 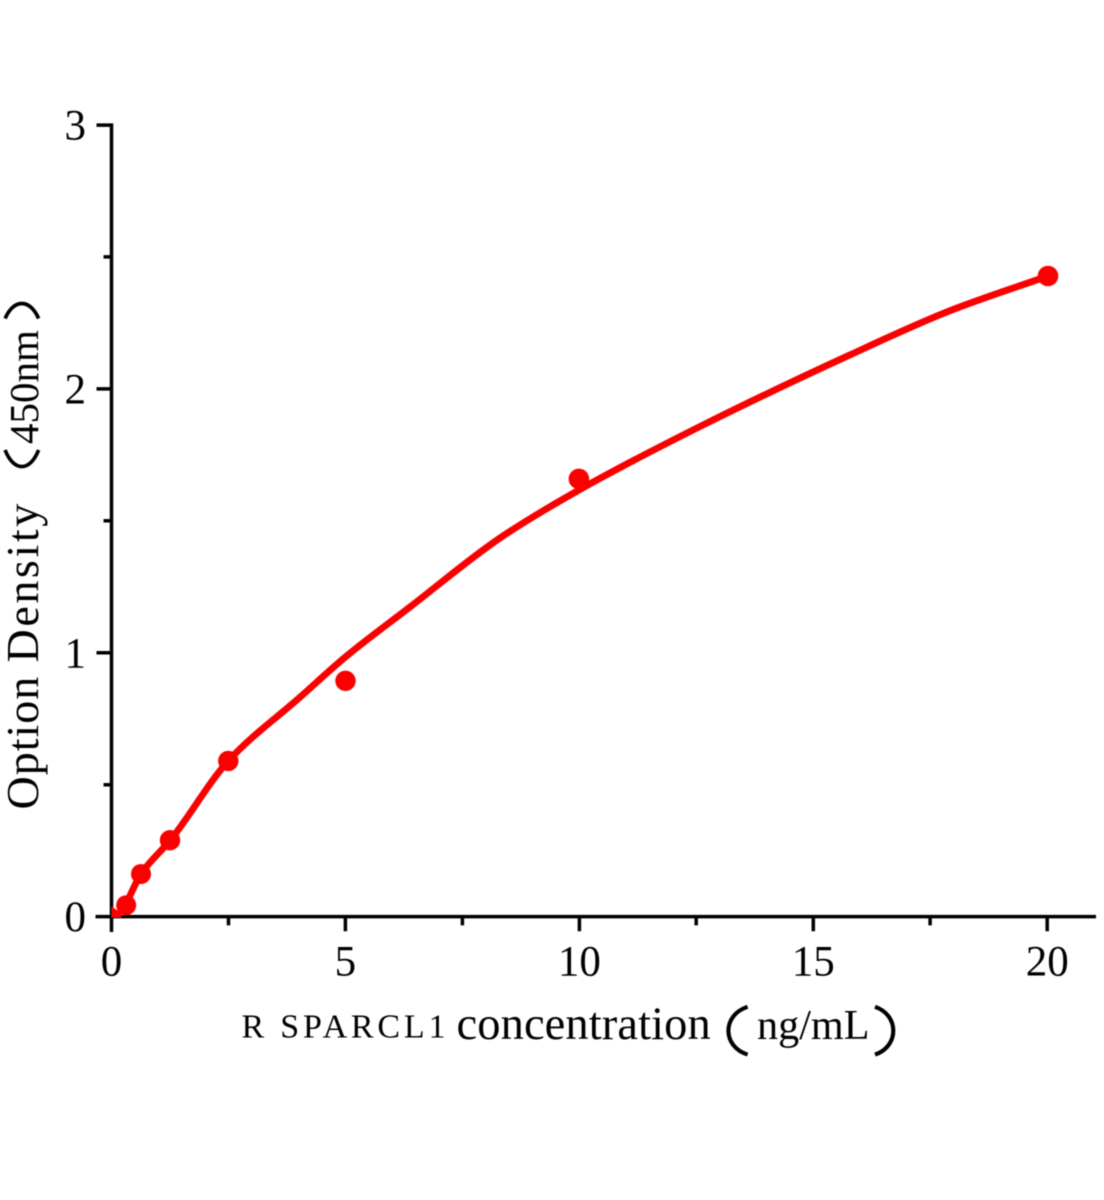 I want to click on svg-text: 15, so click(x=813, y=962).